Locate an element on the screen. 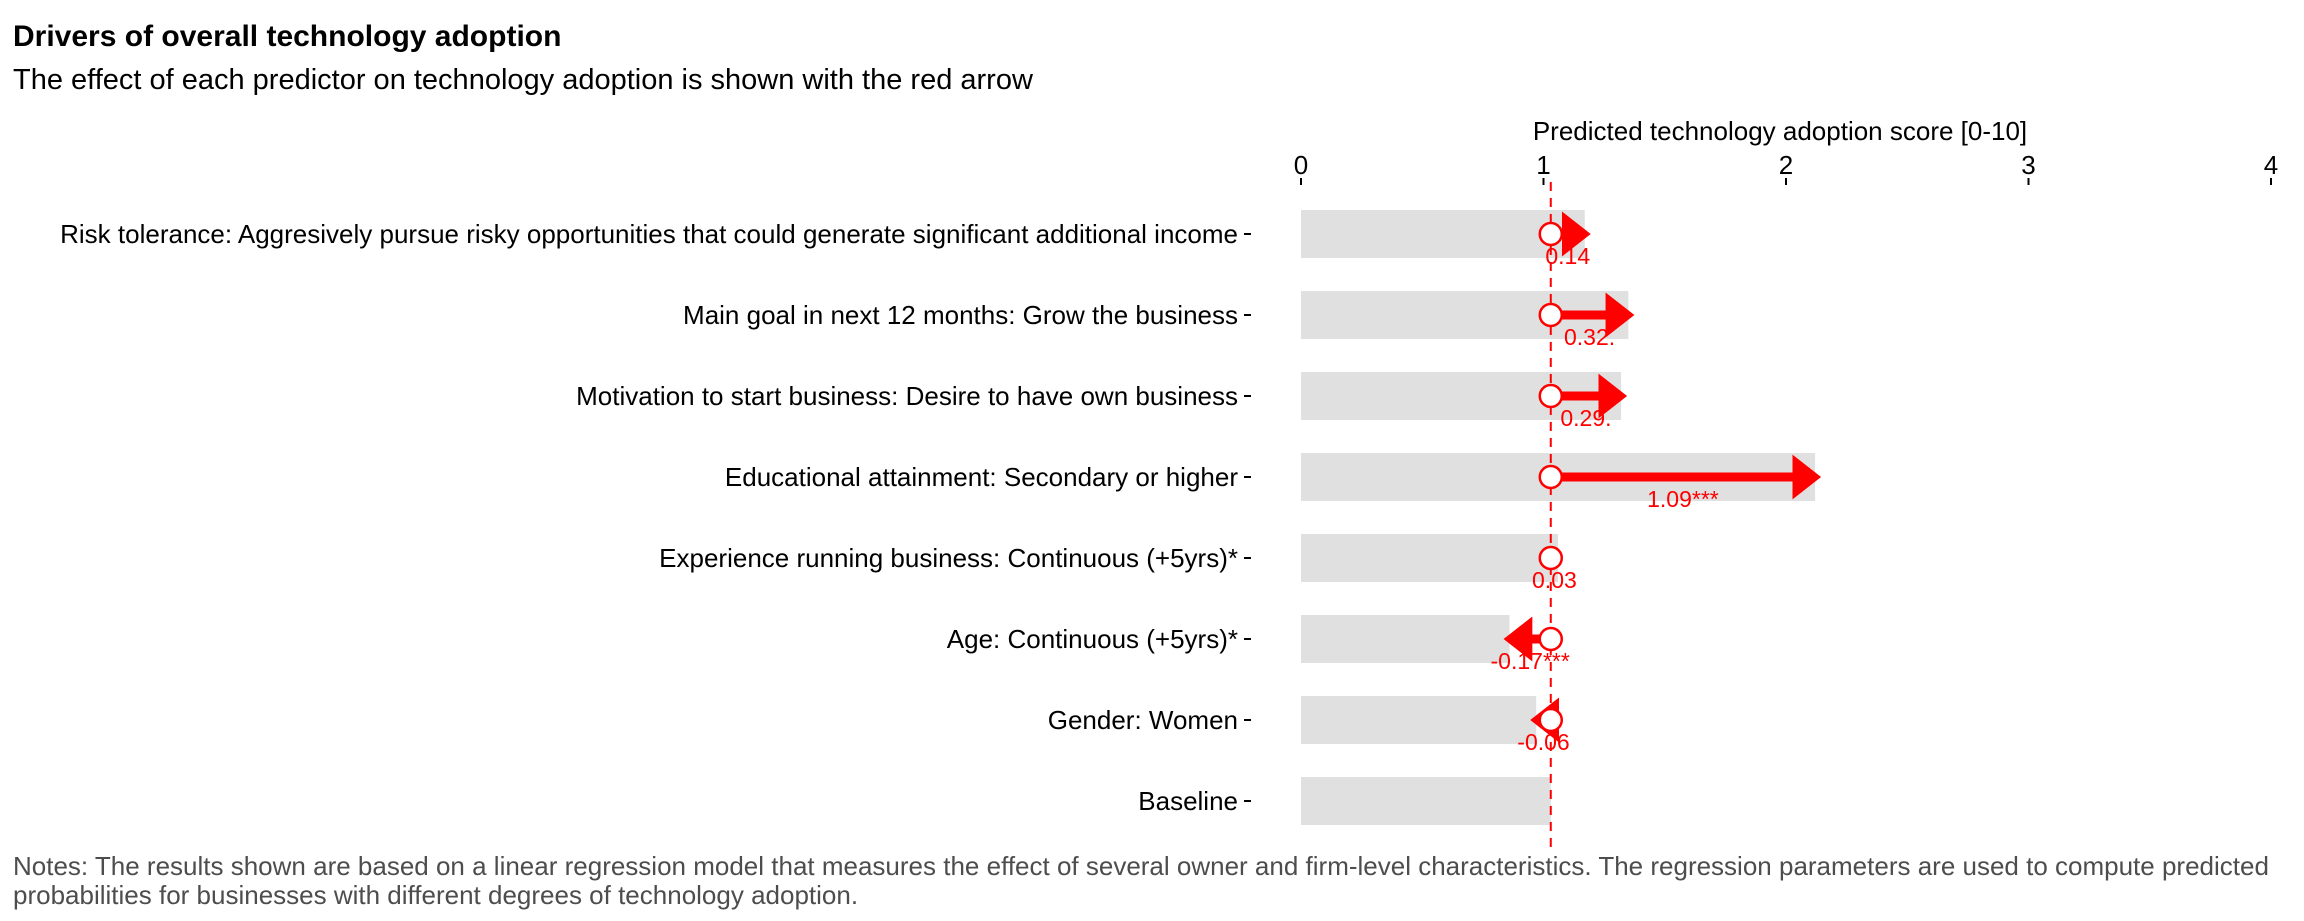  effect-label: -0.17*** is located at coordinates (1530, 661).